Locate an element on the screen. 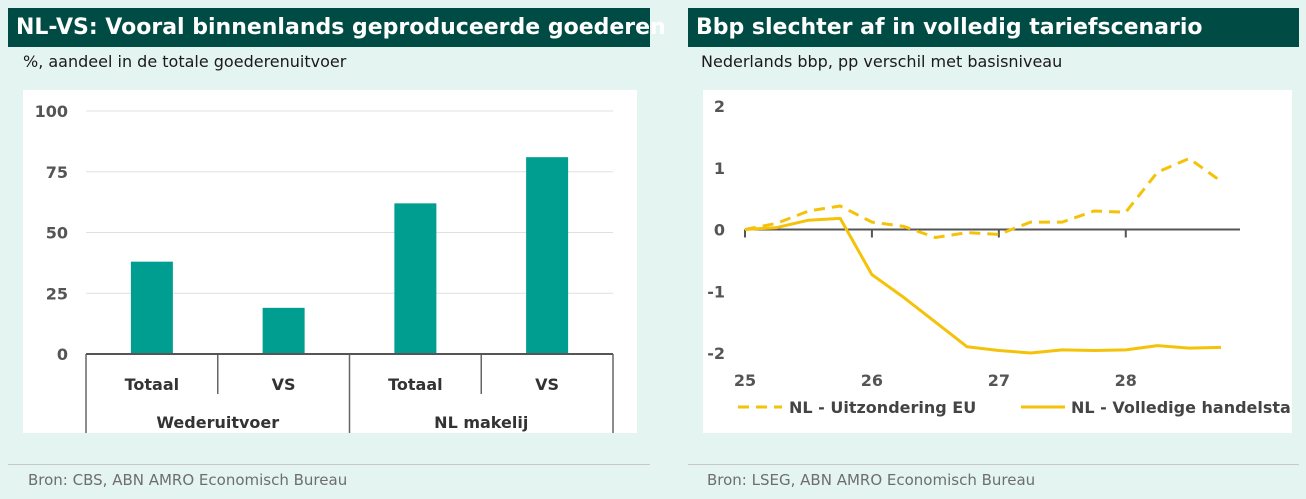  x-tick-label: 27 is located at coordinates (999, 380).